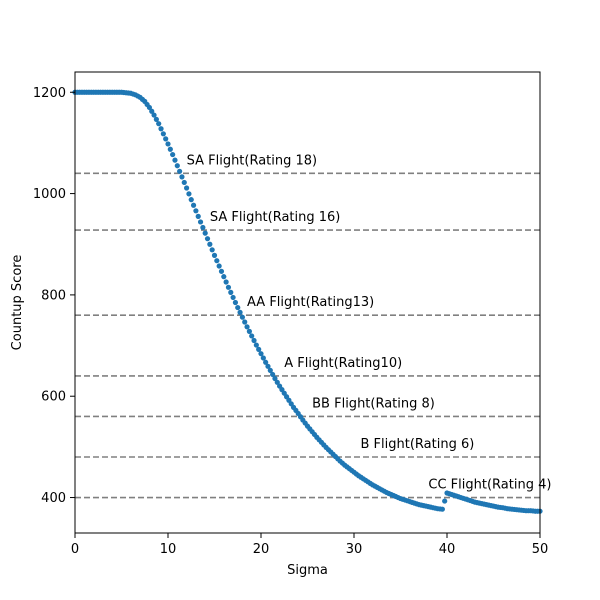  What do you see at coordinates (49, 93) in the screenshot?
I see `y-tick-label: 1200` at bounding box center [49, 93].